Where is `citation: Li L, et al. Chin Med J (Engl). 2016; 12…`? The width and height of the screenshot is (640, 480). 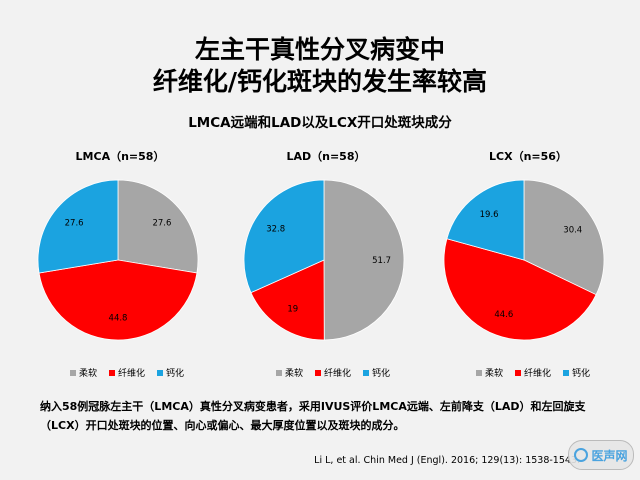
citation: Li L, et al. Chin Med J (Engl). 2016; 12… is located at coordinates (447, 460).